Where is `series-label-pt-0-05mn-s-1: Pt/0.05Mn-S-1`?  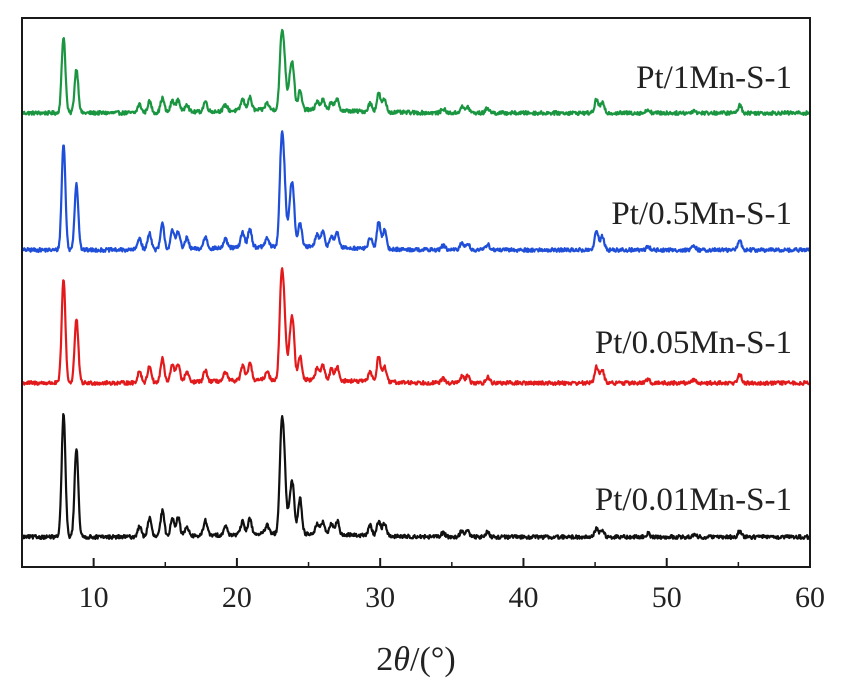
series-label-pt-0-05mn-s-1: Pt/0.05Mn-S-1 is located at coordinates (693, 343).